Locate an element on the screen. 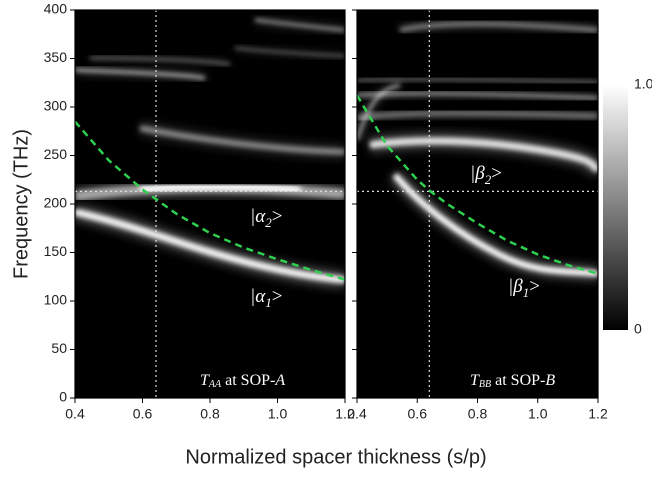  y-tick-label: 250 is located at coordinates (56, 154).